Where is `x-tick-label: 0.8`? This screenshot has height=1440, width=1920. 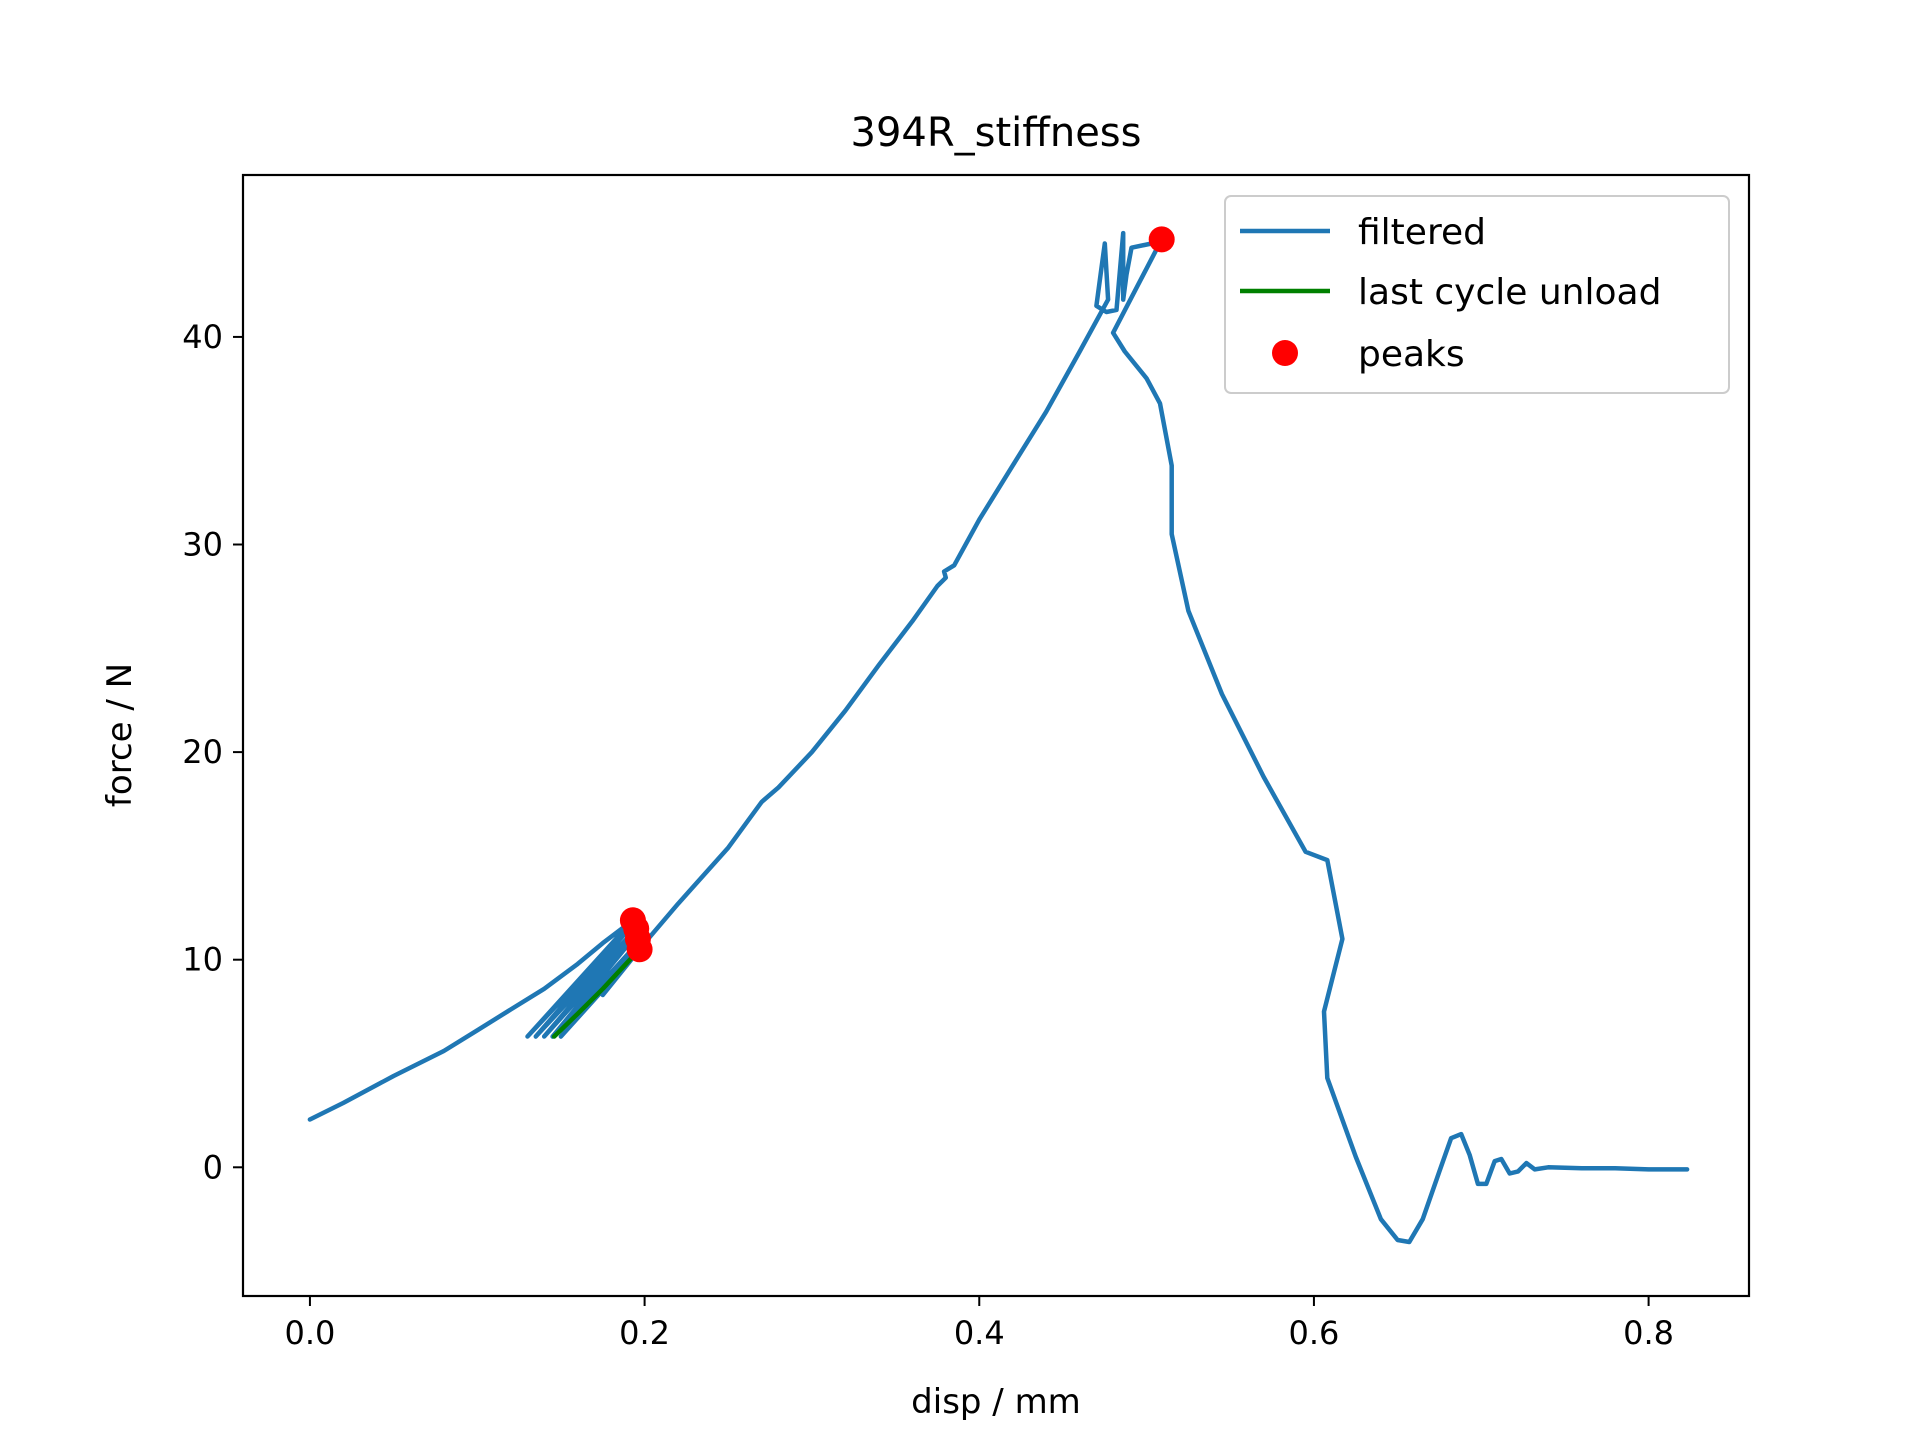 x-tick-label: 0.8 is located at coordinates (1648, 1333).